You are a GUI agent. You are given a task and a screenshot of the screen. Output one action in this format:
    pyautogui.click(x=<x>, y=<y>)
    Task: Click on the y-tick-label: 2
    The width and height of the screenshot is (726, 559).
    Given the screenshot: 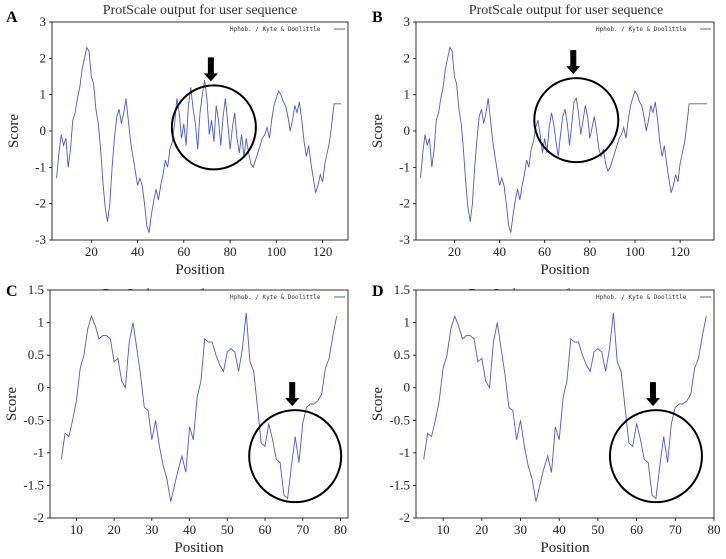 What is the action you would take?
    pyautogui.click(x=407, y=57)
    